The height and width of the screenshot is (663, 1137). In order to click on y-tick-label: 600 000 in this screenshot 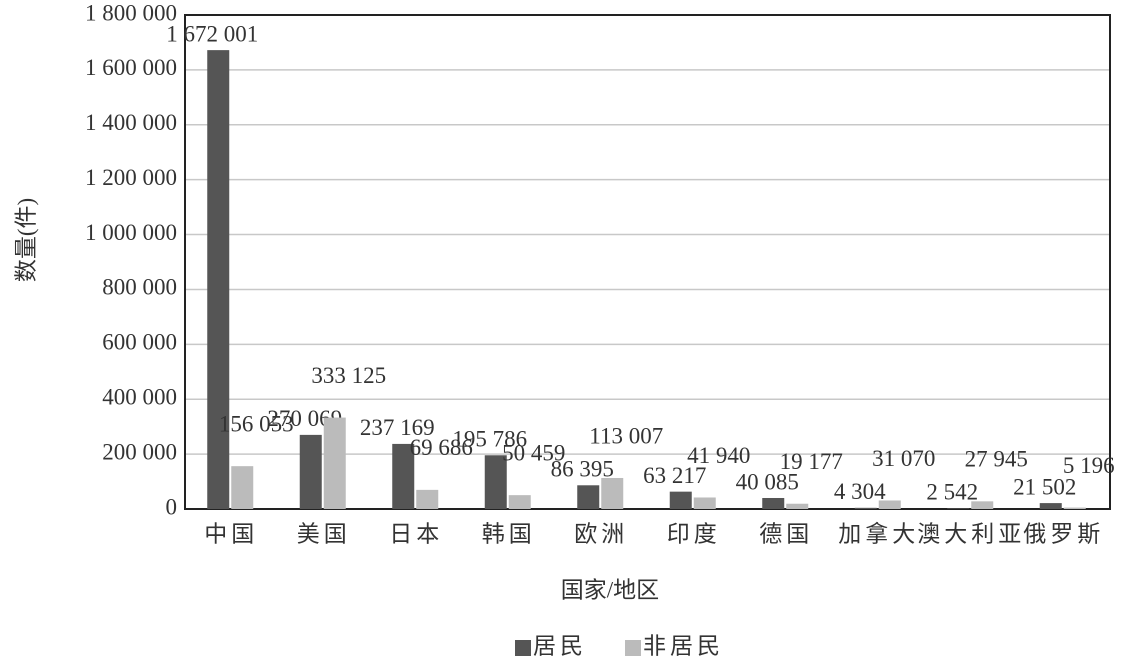, I will do `click(139, 342)`.